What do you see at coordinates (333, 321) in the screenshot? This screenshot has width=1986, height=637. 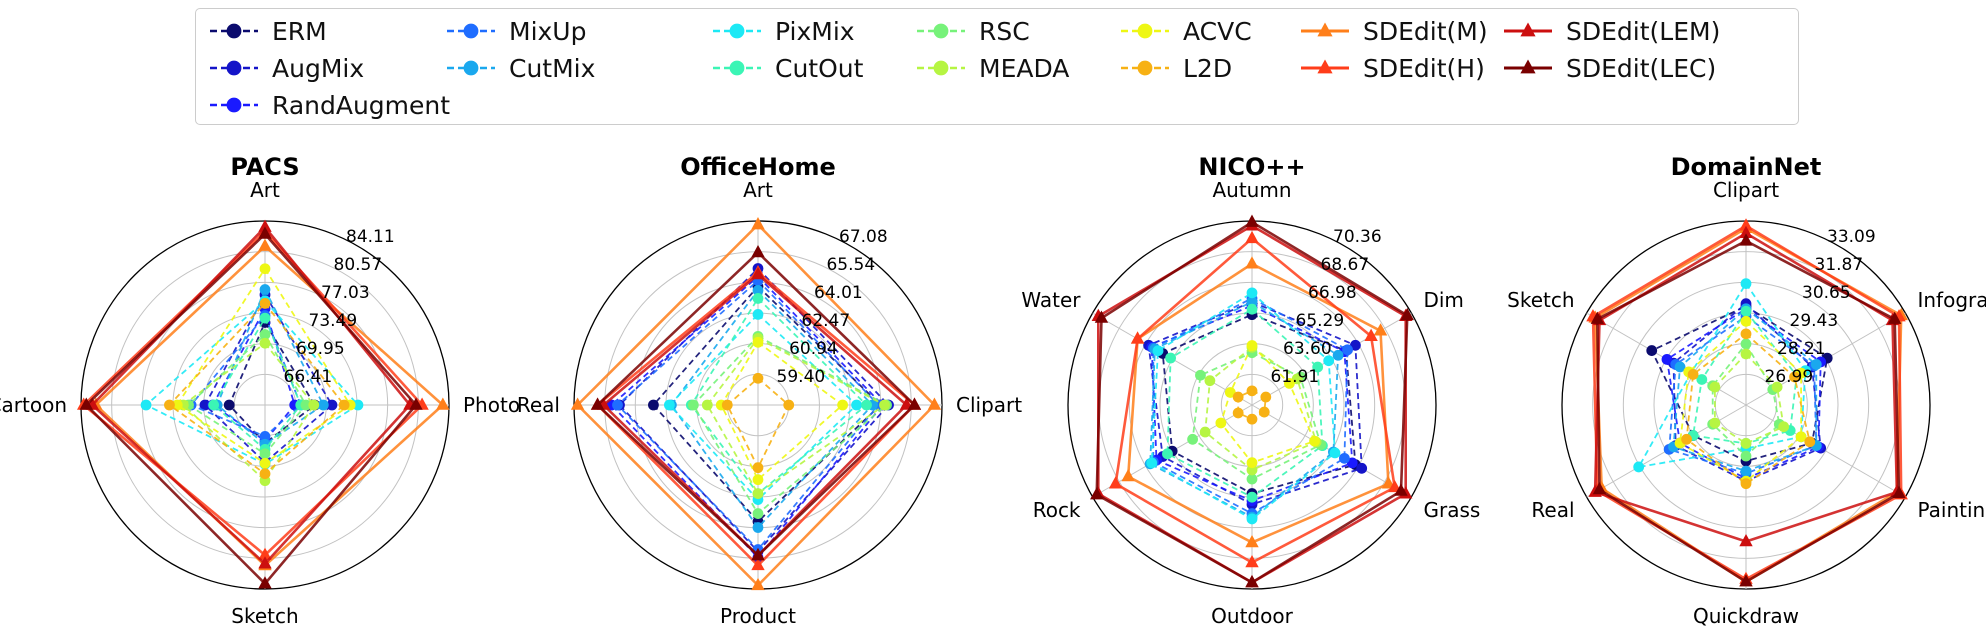 I see `radial-tick-label: 73.49` at bounding box center [333, 321].